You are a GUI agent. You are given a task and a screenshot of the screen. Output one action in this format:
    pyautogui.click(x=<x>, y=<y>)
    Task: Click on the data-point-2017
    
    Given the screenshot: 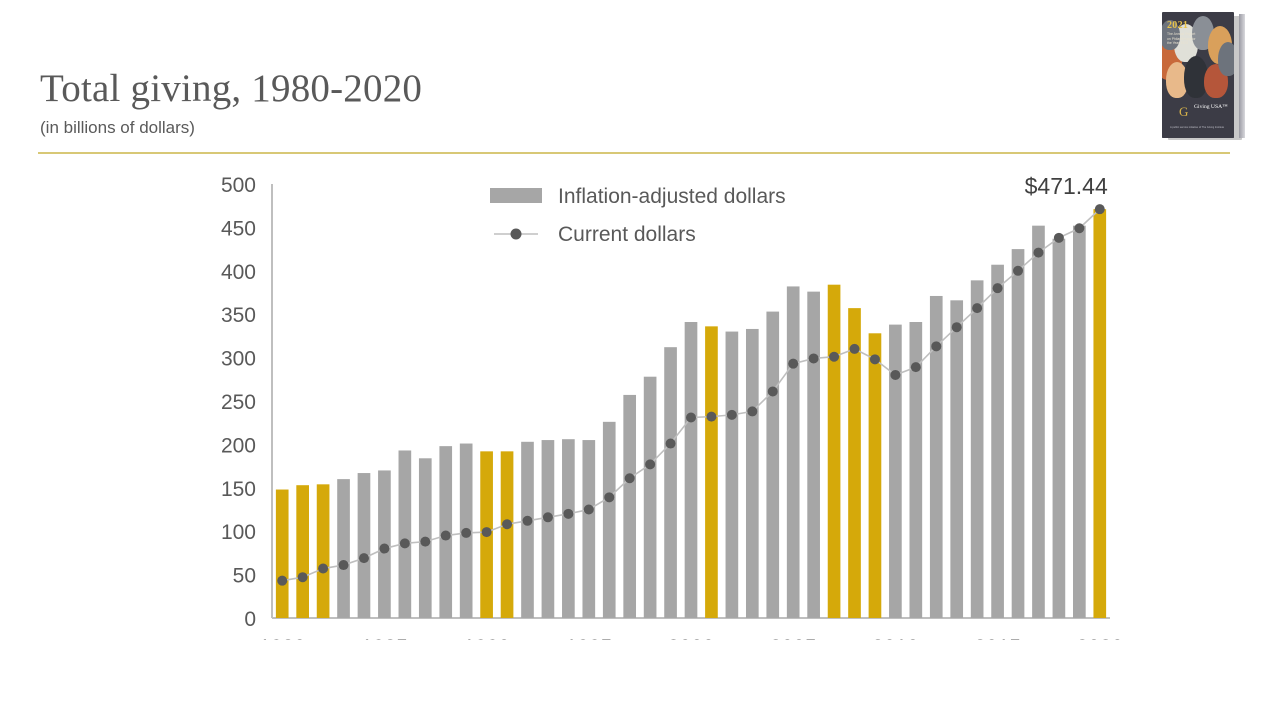 What is the action you would take?
    pyautogui.click(x=1038, y=252)
    